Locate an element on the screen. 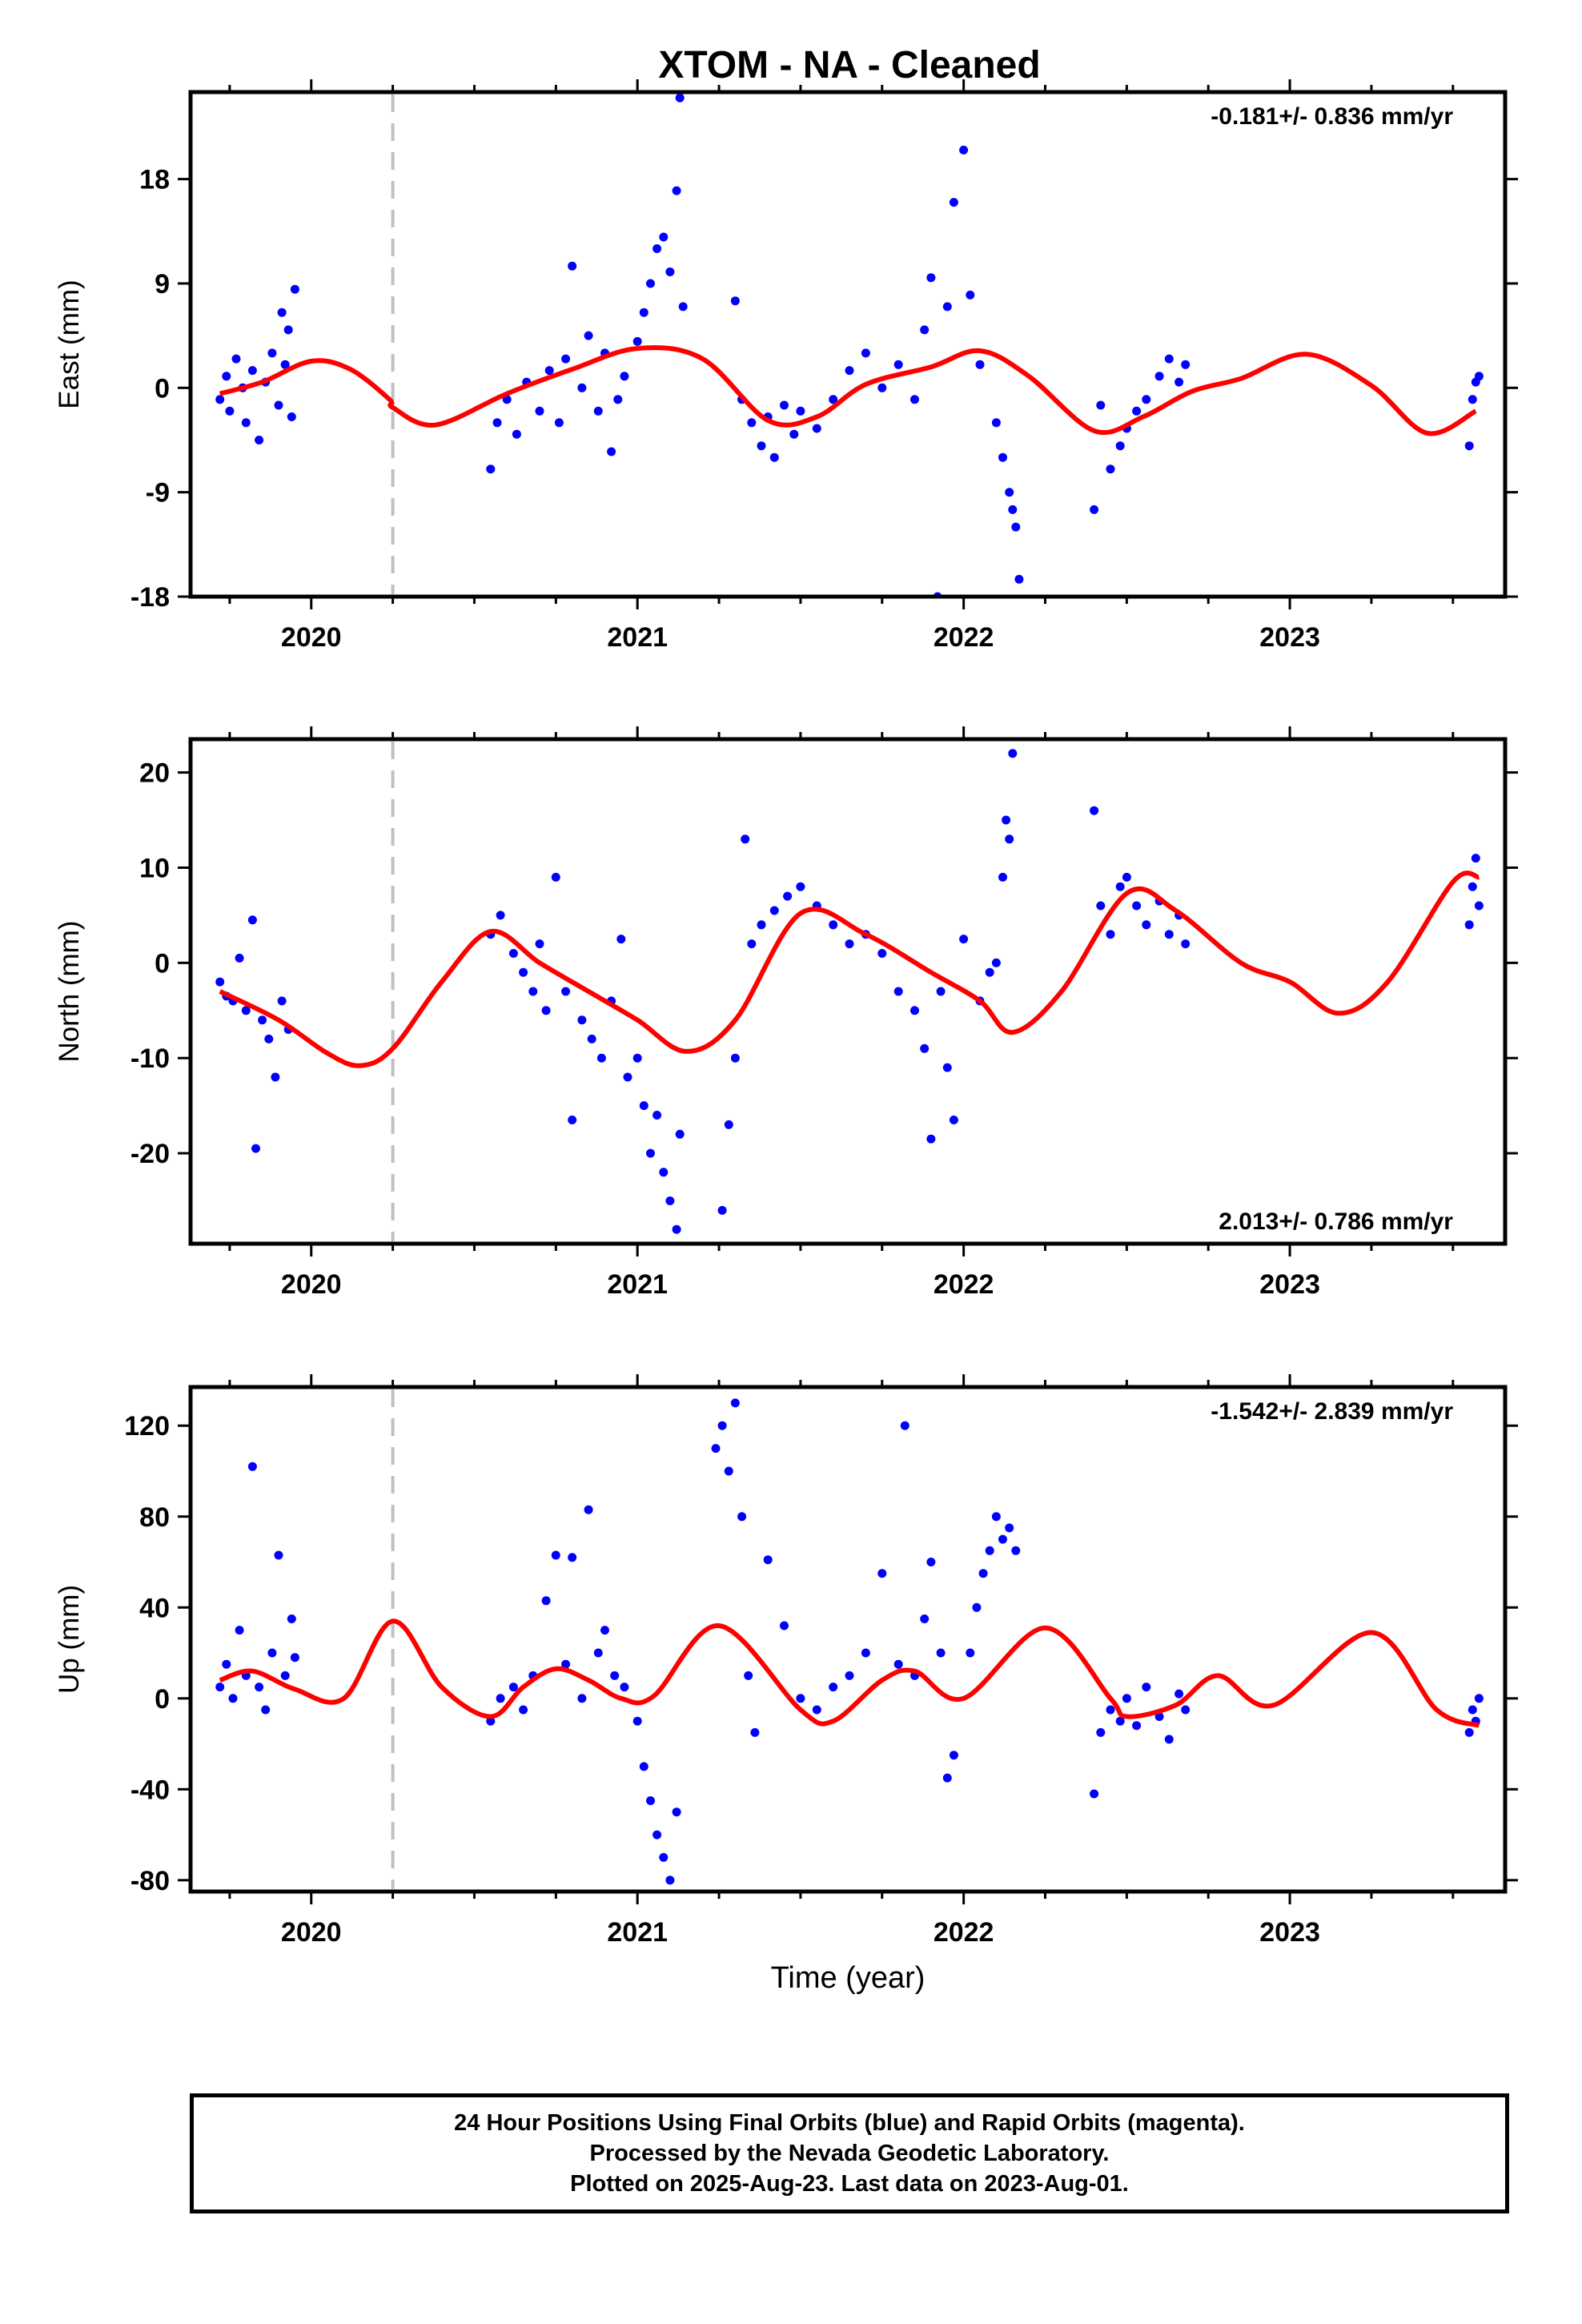 This screenshot has height=2324, width=1582. x-axis-label: Time (year) is located at coordinates (848, 1978).